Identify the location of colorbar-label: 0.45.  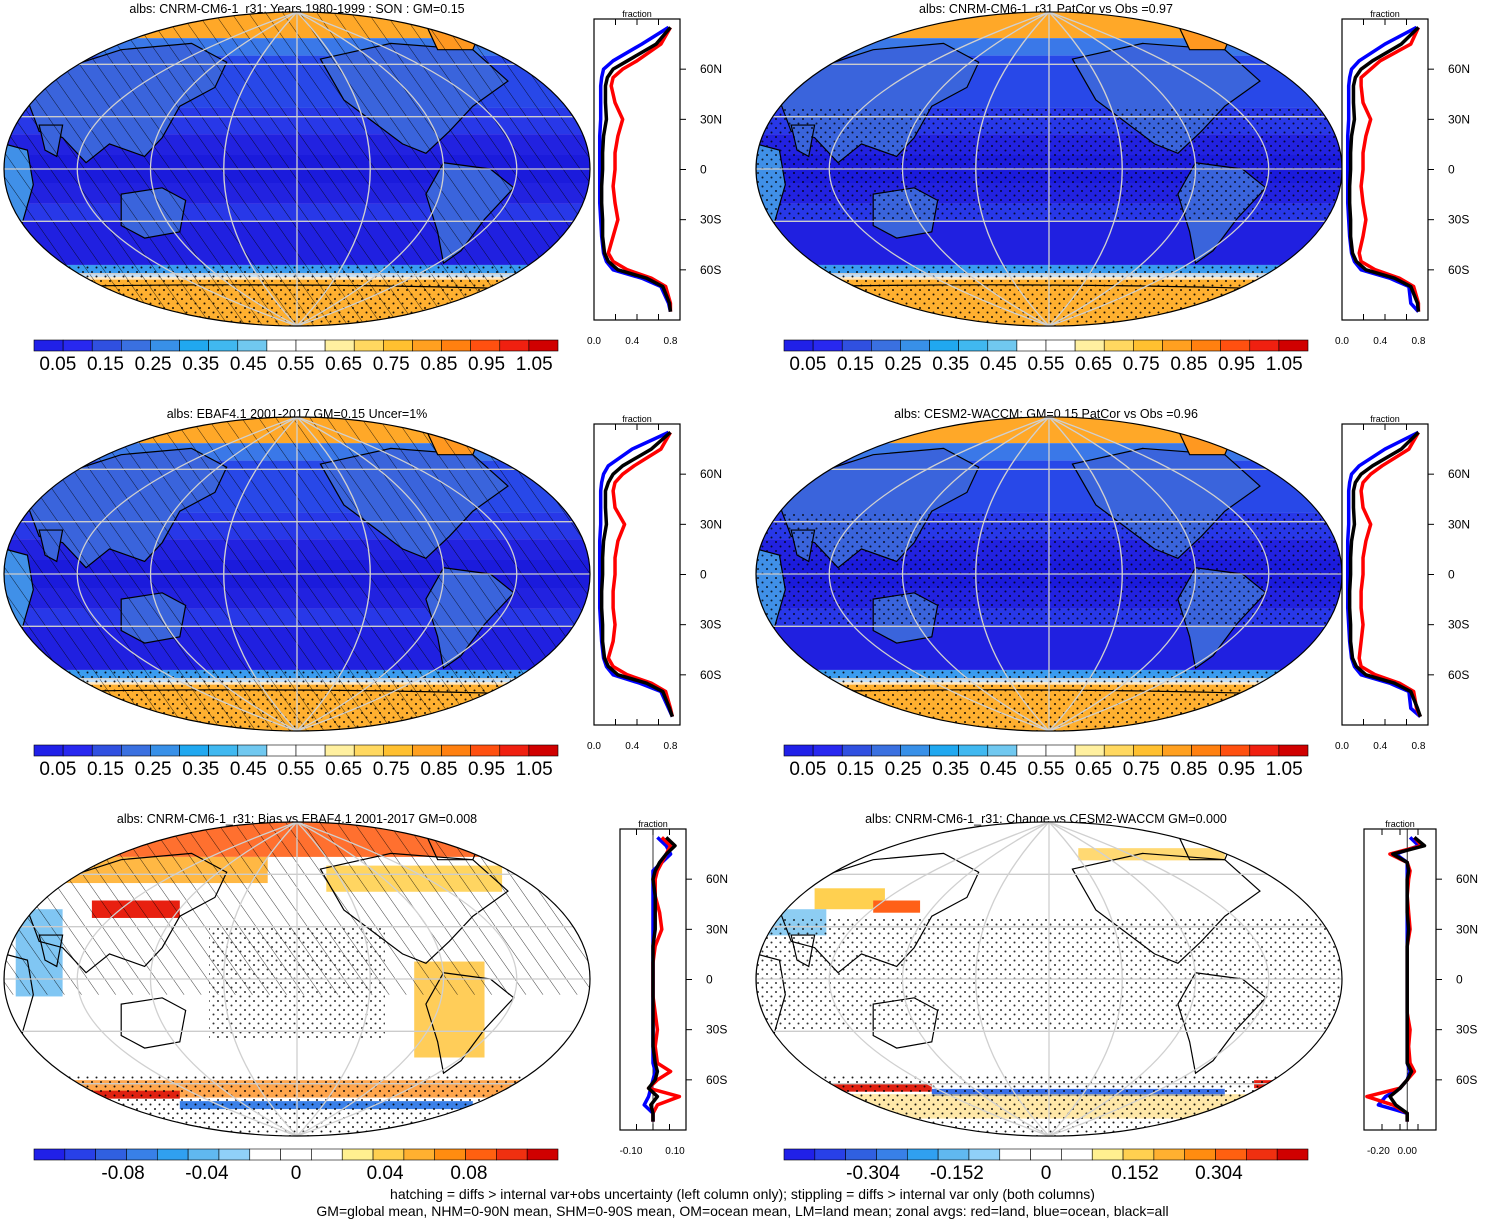
(998, 769).